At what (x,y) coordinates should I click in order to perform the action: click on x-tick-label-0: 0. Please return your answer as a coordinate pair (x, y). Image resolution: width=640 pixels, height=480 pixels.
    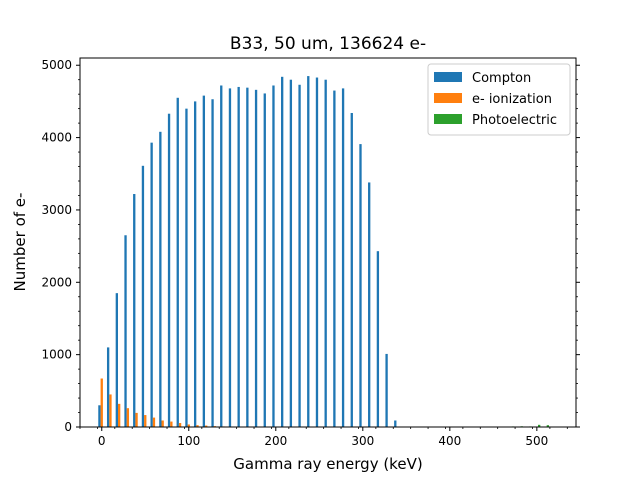
    Looking at the image, I should click on (102, 441).